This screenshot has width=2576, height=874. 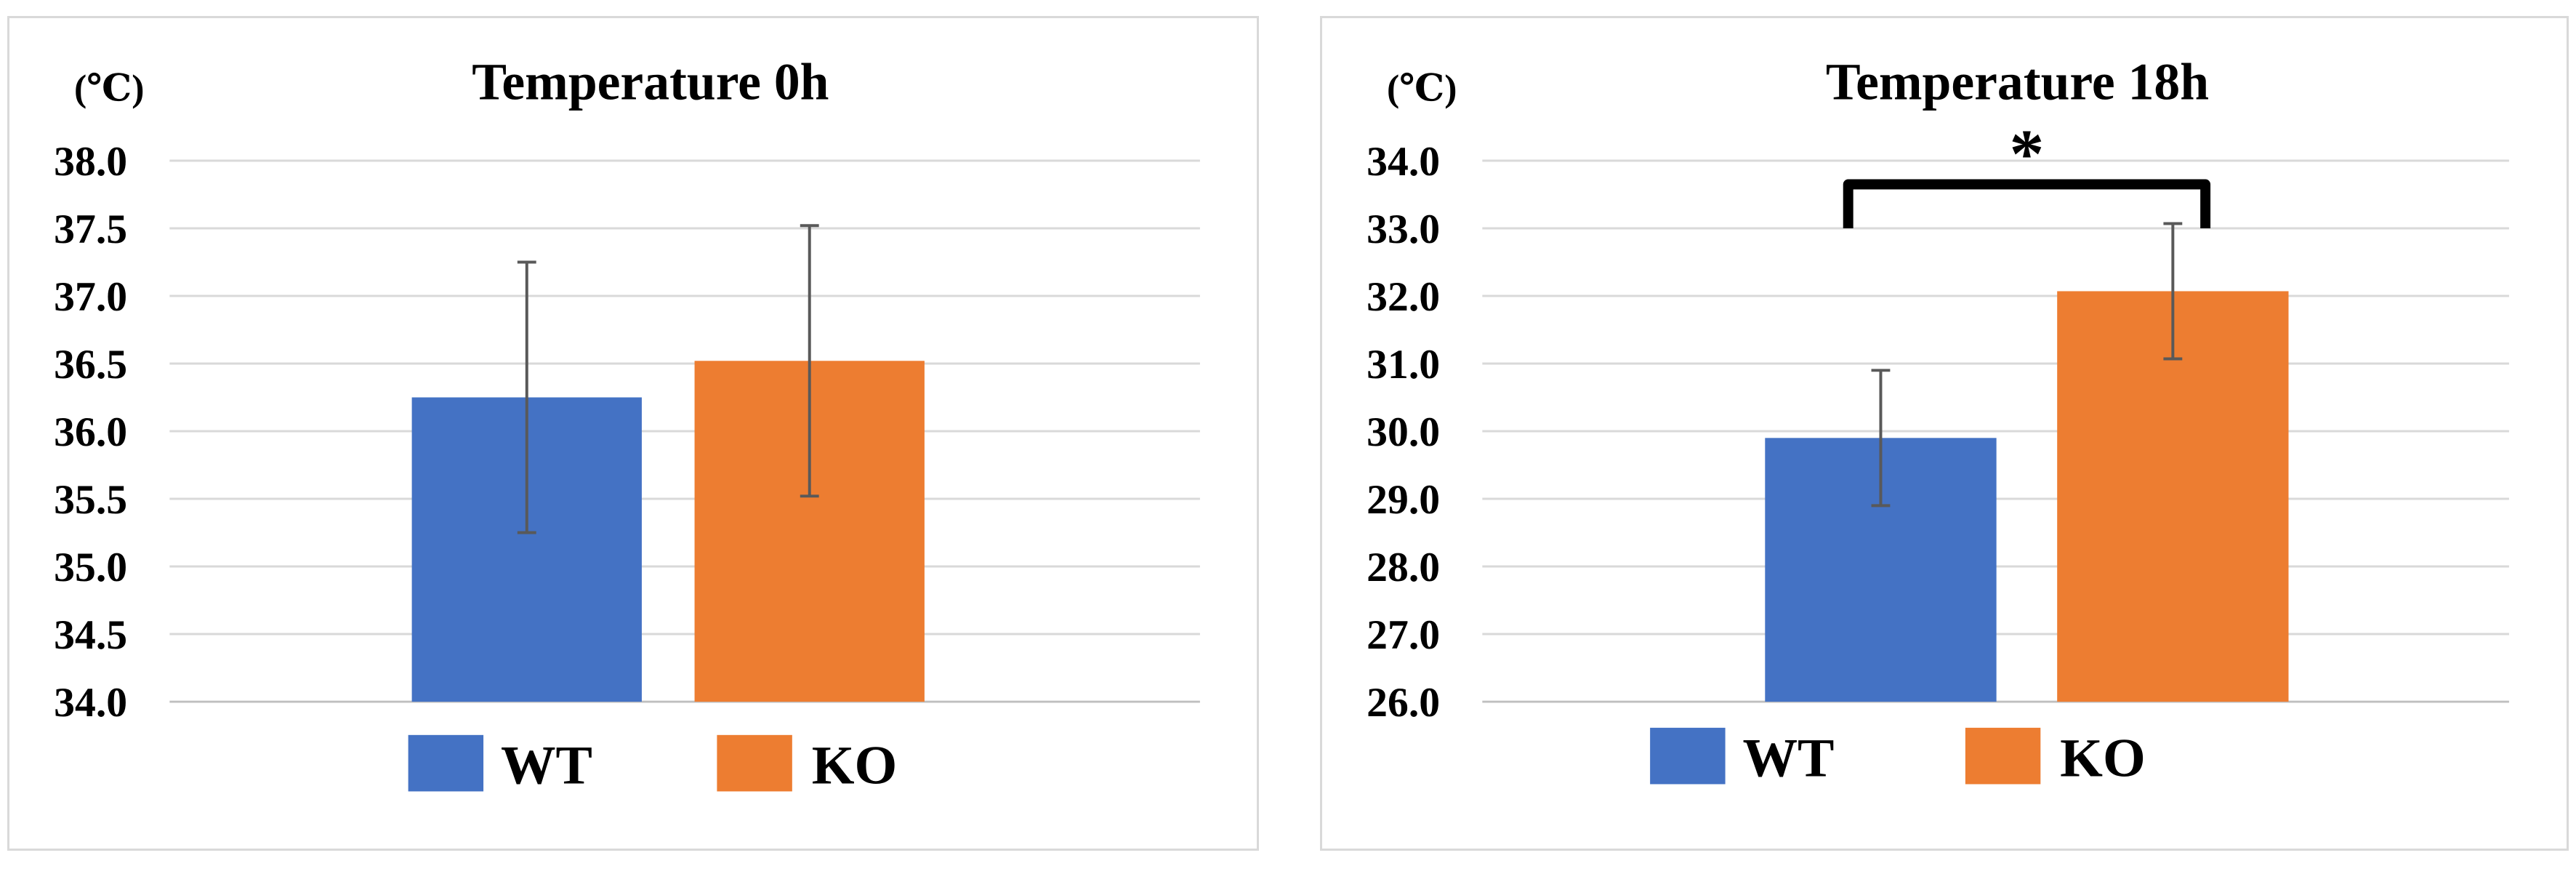 I want to click on y-tick-label: 31.0, so click(x=1403, y=365).